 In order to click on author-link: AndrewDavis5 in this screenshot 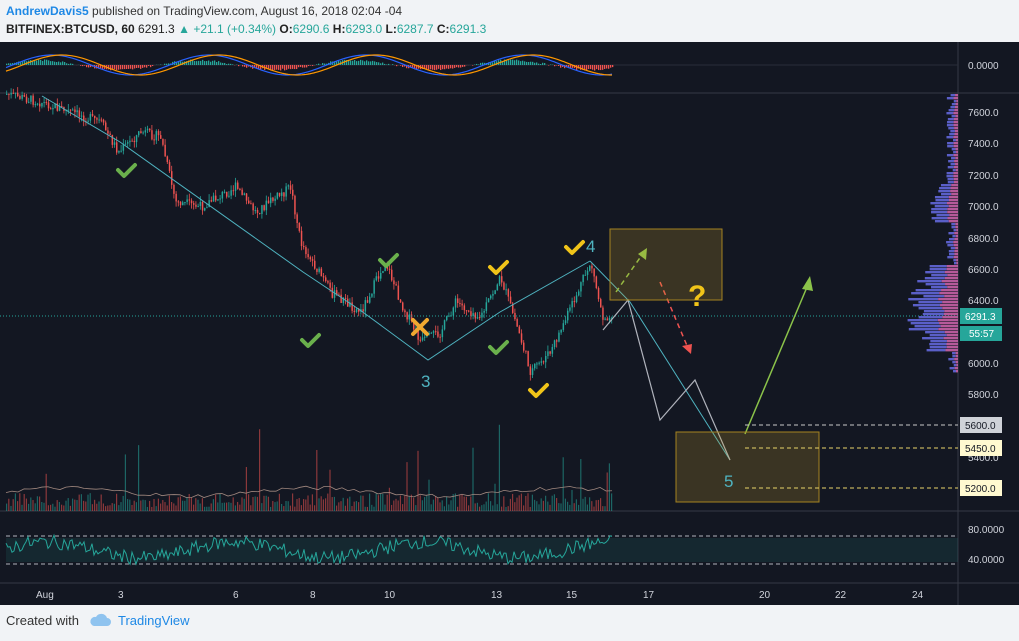, I will do `click(47, 11)`.